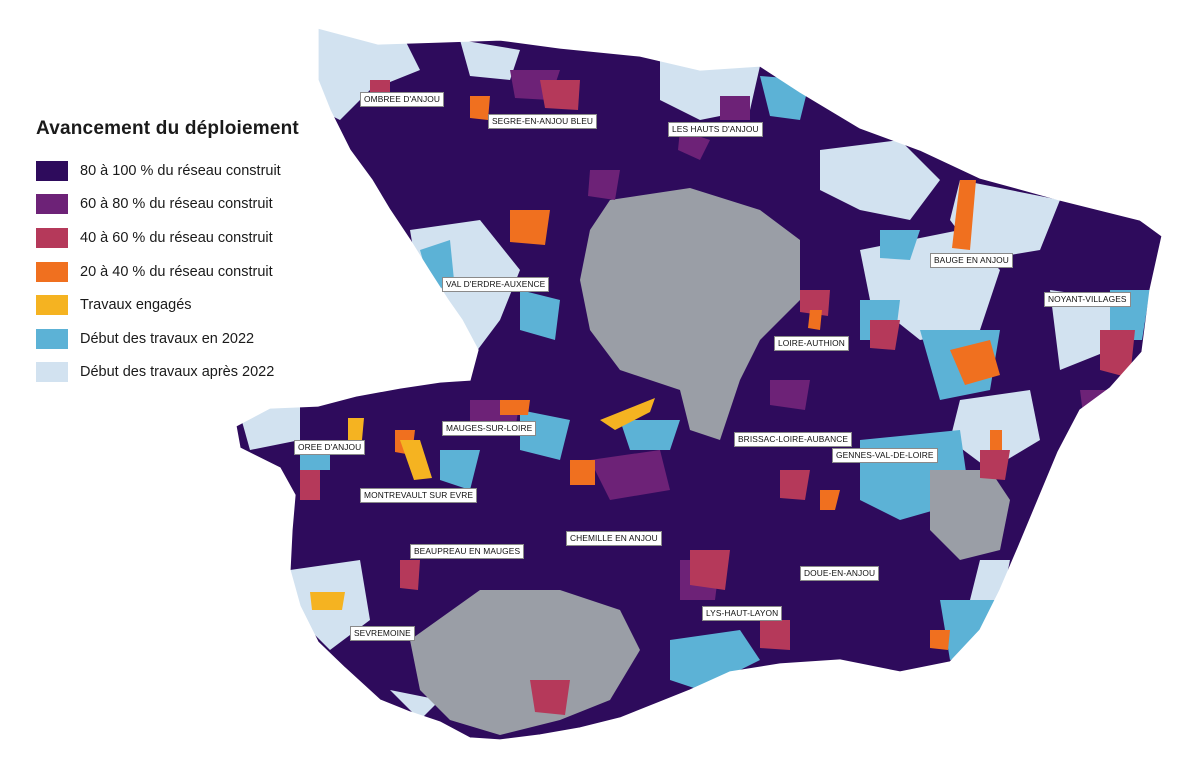  What do you see at coordinates (176, 204) in the screenshot?
I see `legend-label: 60 à 80 % du réseau construit` at bounding box center [176, 204].